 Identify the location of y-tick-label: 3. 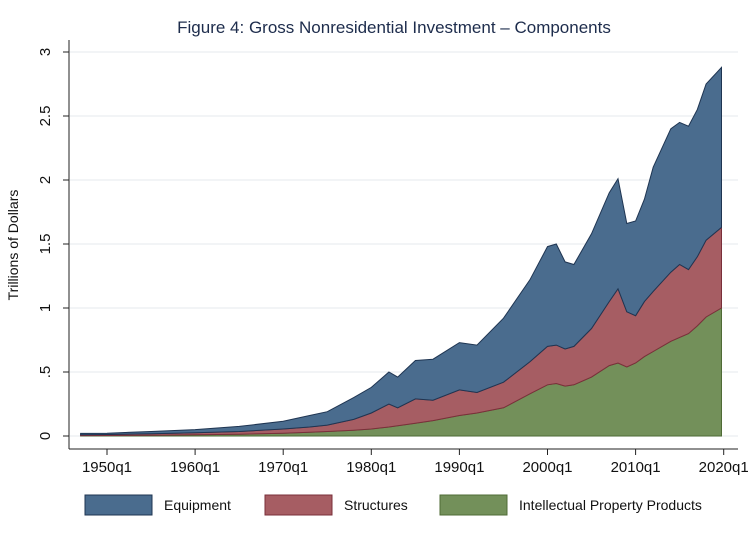
(45, 52).